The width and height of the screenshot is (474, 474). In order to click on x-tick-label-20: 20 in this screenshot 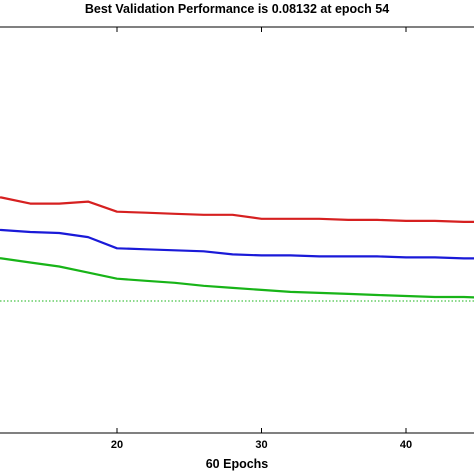, I will do `click(117, 445)`.